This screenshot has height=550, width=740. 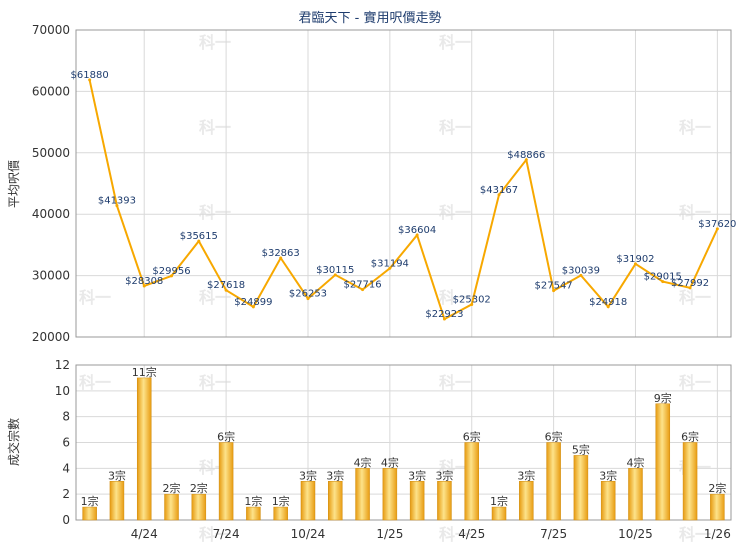 I want to click on price-data-label: $24899, so click(x=253, y=302).